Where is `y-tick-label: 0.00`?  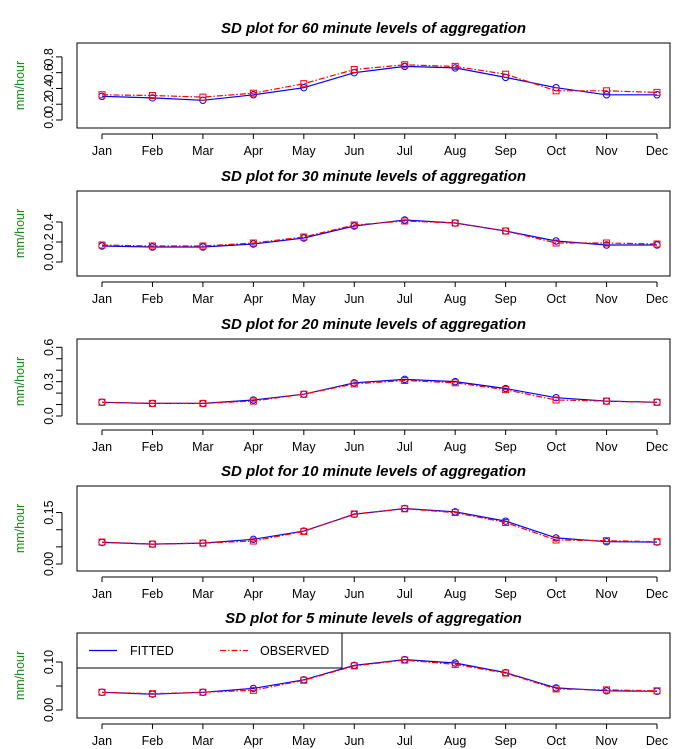 y-tick-label: 0.00 is located at coordinates (49, 564).